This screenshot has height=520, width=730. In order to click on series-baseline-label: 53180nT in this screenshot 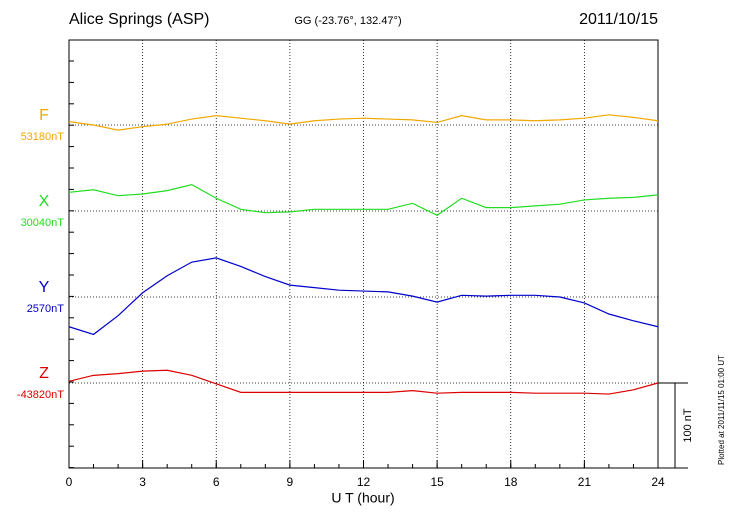, I will do `click(43, 137)`.